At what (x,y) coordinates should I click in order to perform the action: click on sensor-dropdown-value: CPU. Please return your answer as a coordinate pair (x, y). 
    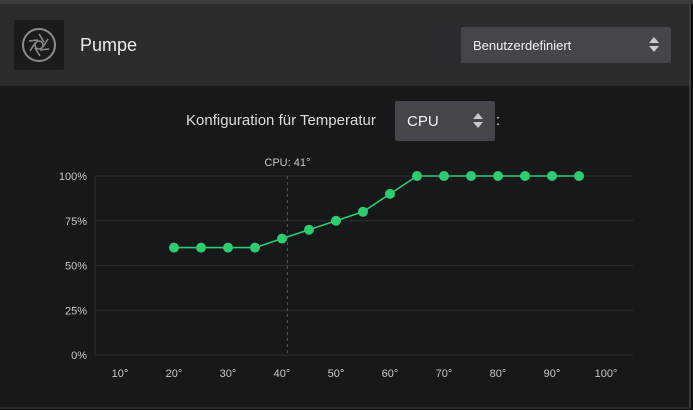
    Looking at the image, I should click on (423, 121).